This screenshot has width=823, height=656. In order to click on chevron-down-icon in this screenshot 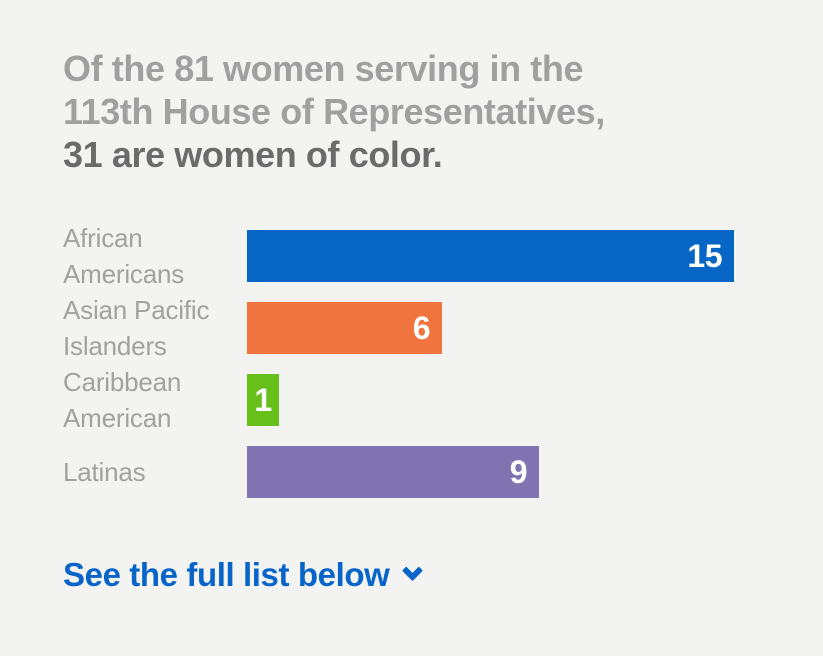, I will do `click(413, 570)`.